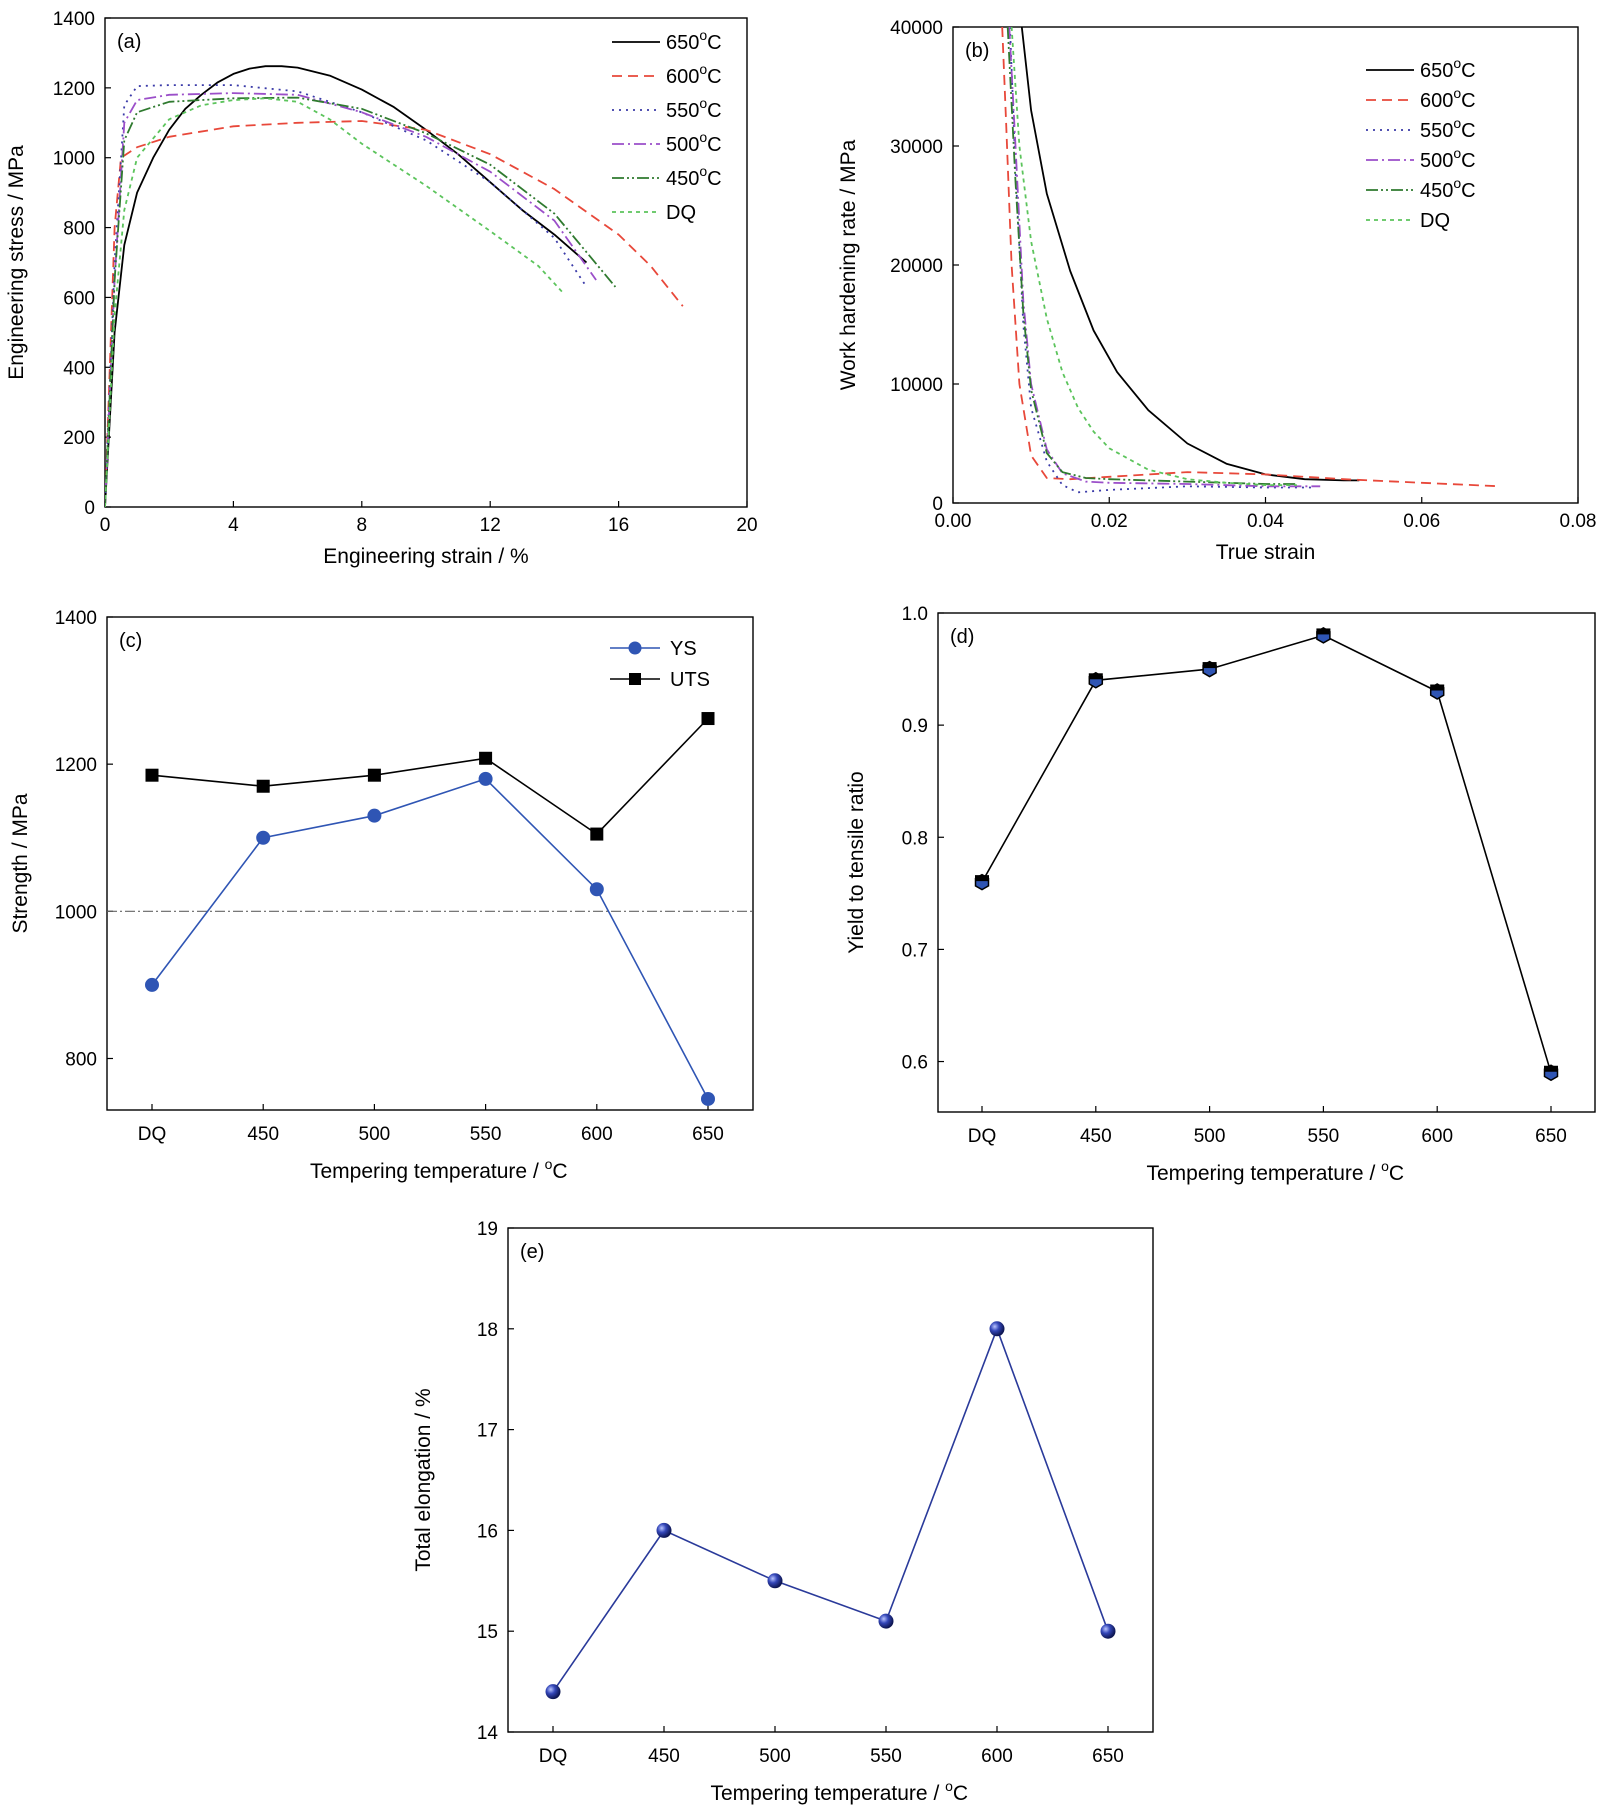 This screenshot has width=1611, height=1819. I want to click on x-tick-label: 450, so click(664, 1756).